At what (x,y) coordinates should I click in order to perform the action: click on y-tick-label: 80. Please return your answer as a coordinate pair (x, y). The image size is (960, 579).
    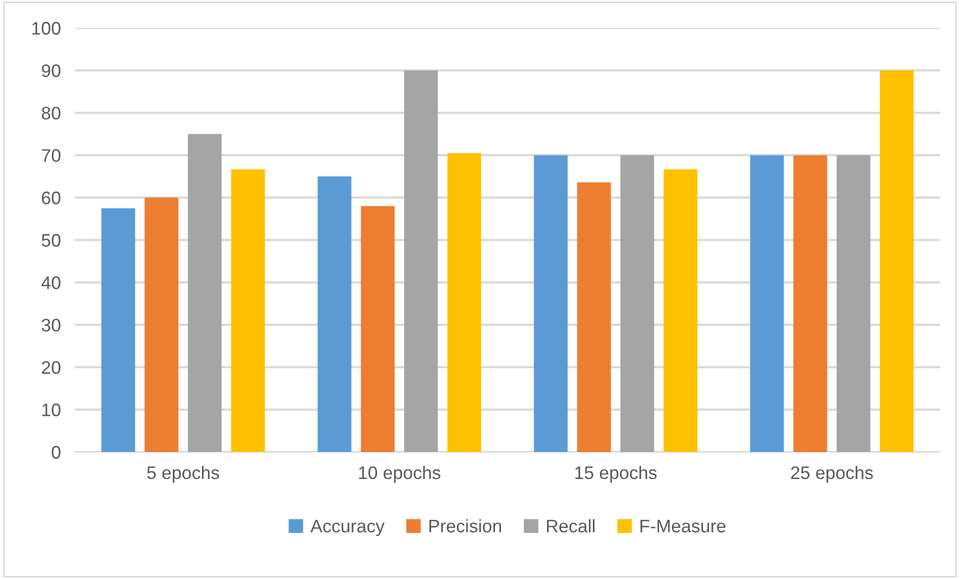
    Looking at the image, I should click on (51, 113).